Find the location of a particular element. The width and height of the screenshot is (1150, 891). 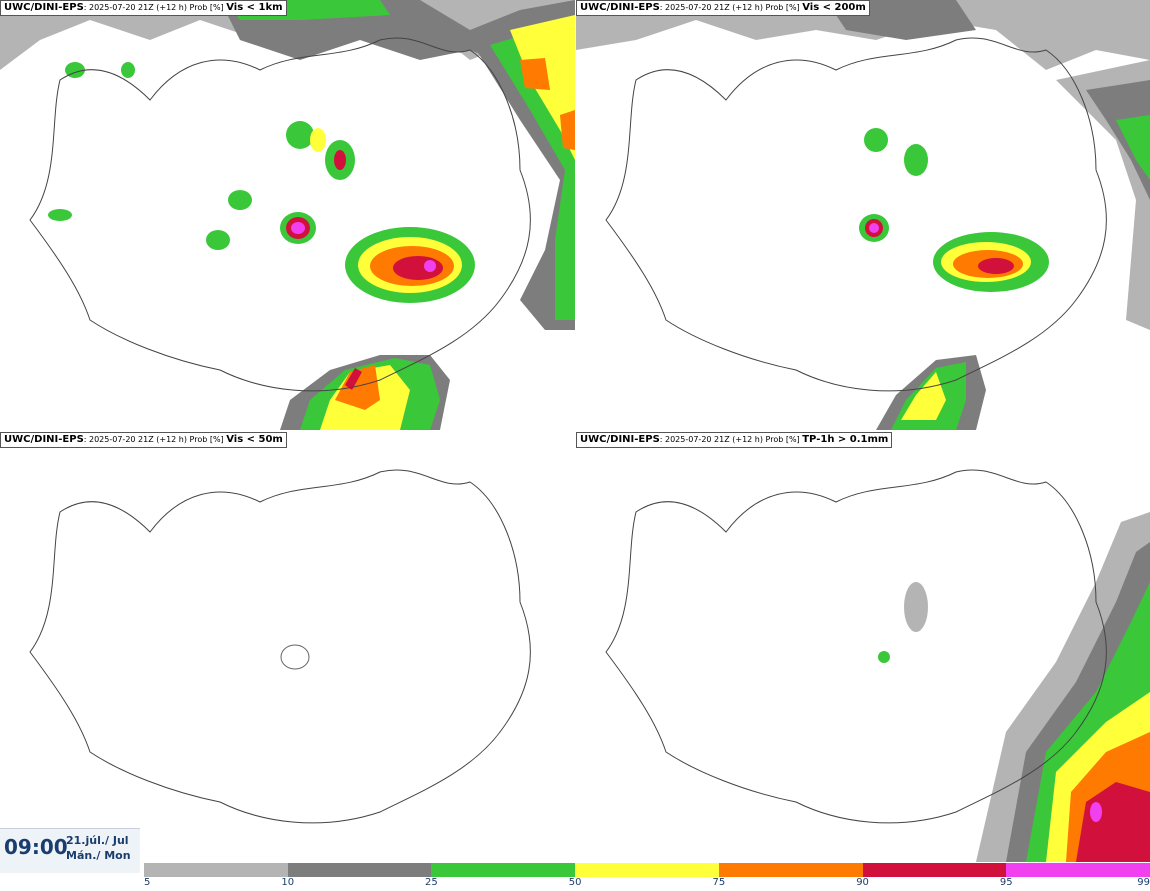

legend-label: 75 is located at coordinates (719, 882).